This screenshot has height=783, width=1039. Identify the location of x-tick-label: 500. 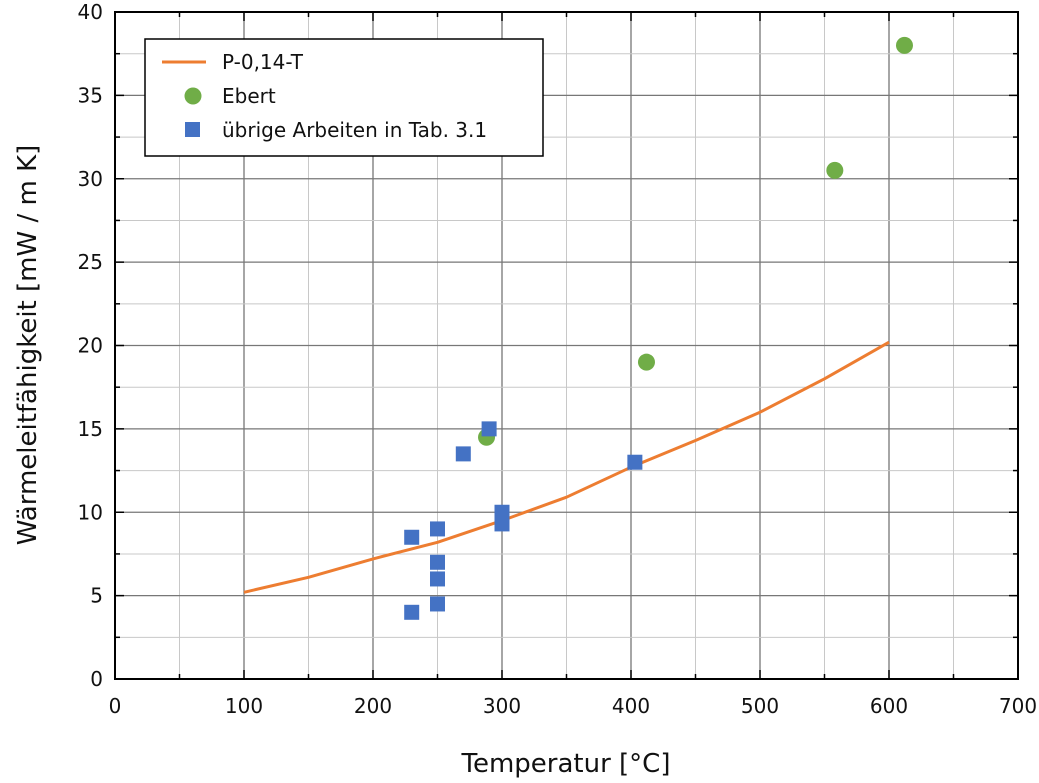
(760, 706).